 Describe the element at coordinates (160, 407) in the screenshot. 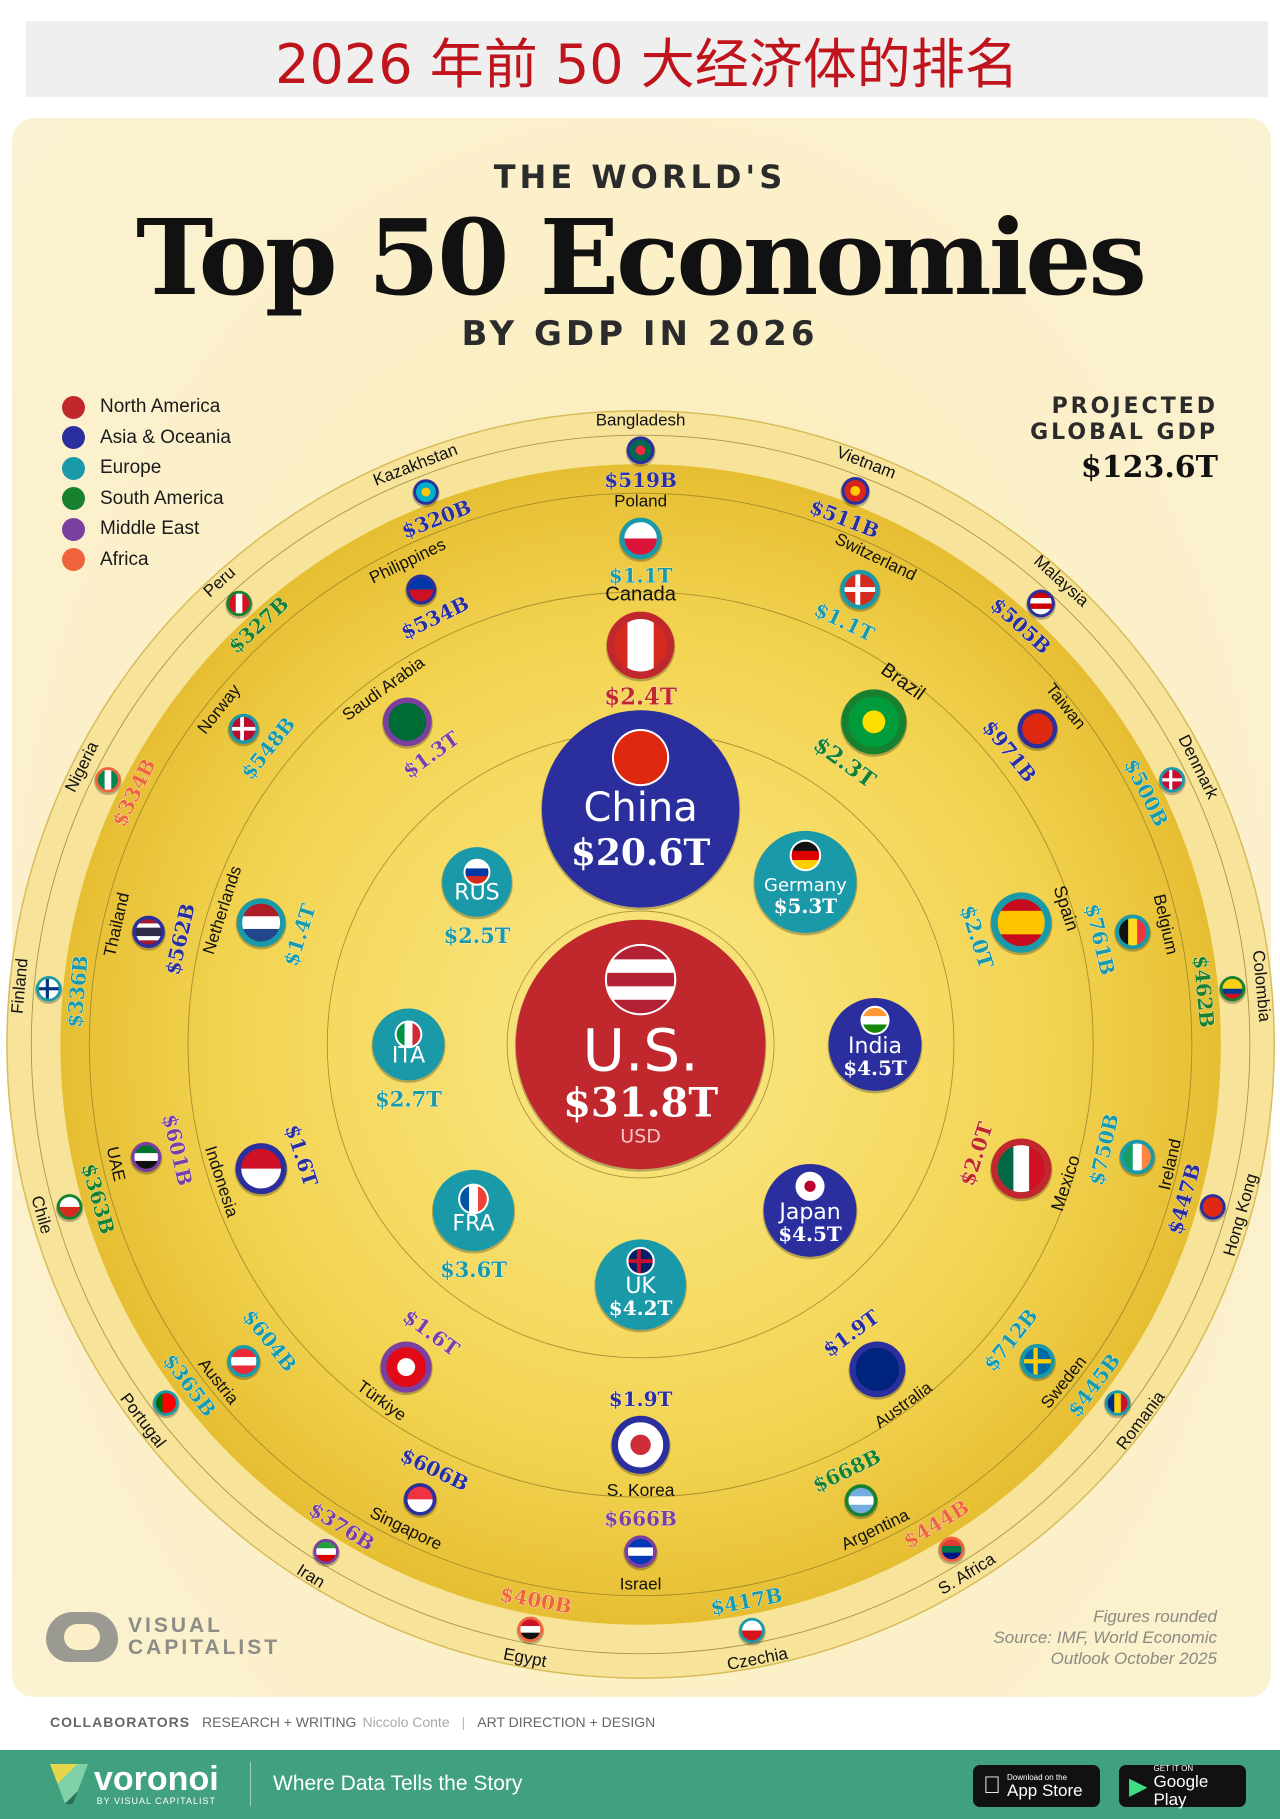

I see `legend-label: North America` at that location.